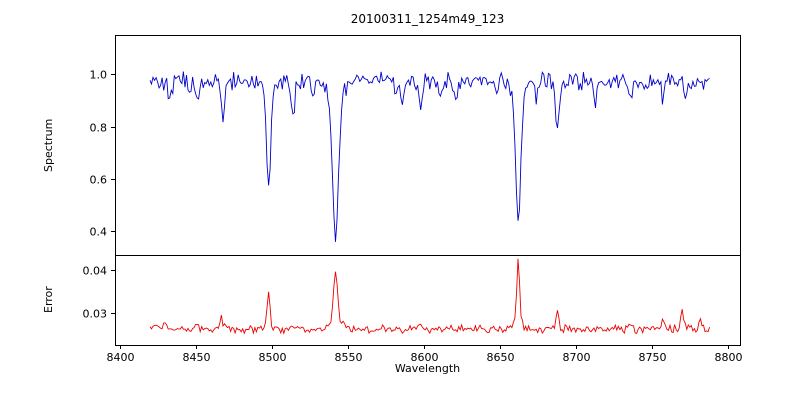 The width and height of the screenshot is (800, 400). Describe the element at coordinates (99, 232) in the screenshot. I see `spectrum-y-tick-label: 0.4` at that location.